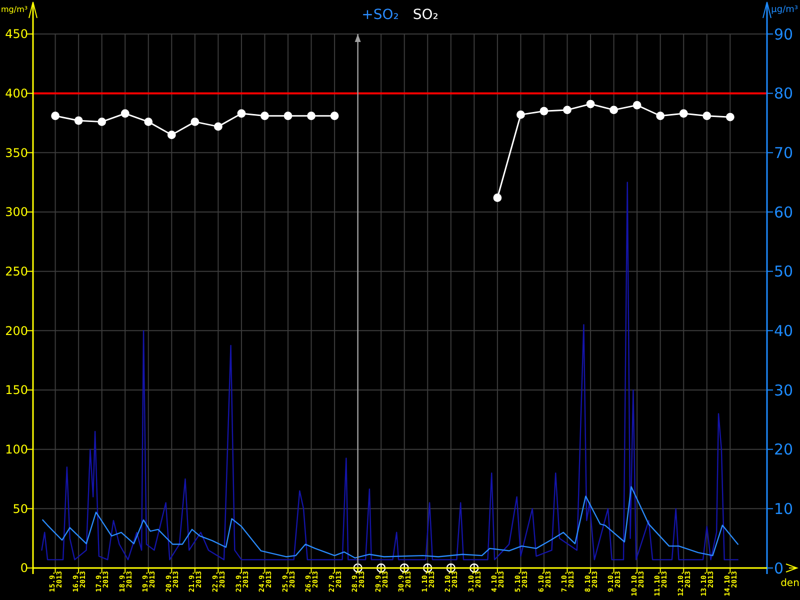 The height and width of the screenshot is (600, 800). What do you see at coordinates (16, 93) in the screenshot?
I see `y-tick-label: 400` at bounding box center [16, 93].